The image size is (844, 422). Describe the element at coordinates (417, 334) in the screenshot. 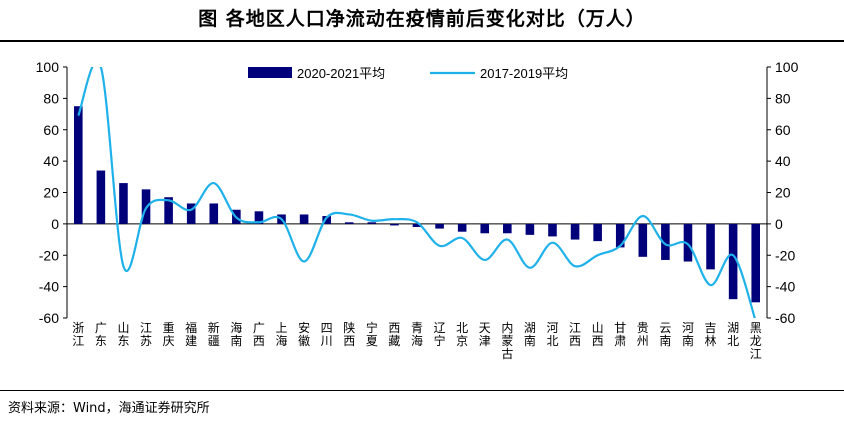

I see `category-label: 青海` at that location.